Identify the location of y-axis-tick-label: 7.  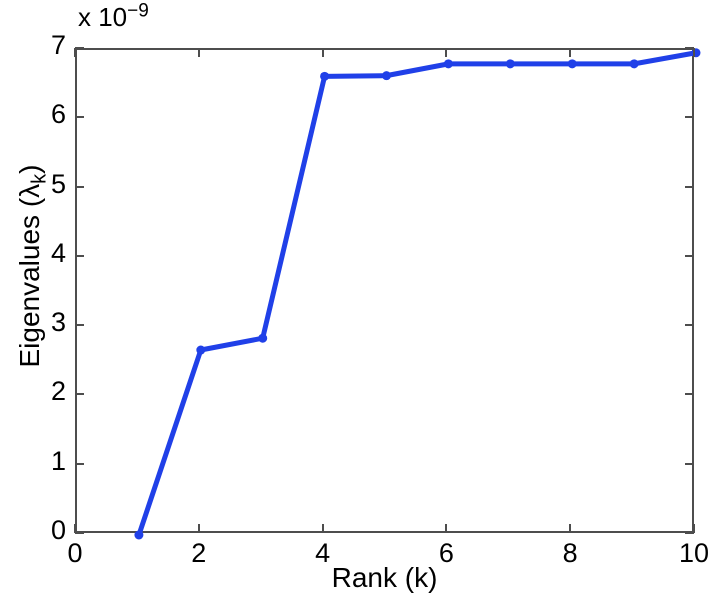
(58, 45).